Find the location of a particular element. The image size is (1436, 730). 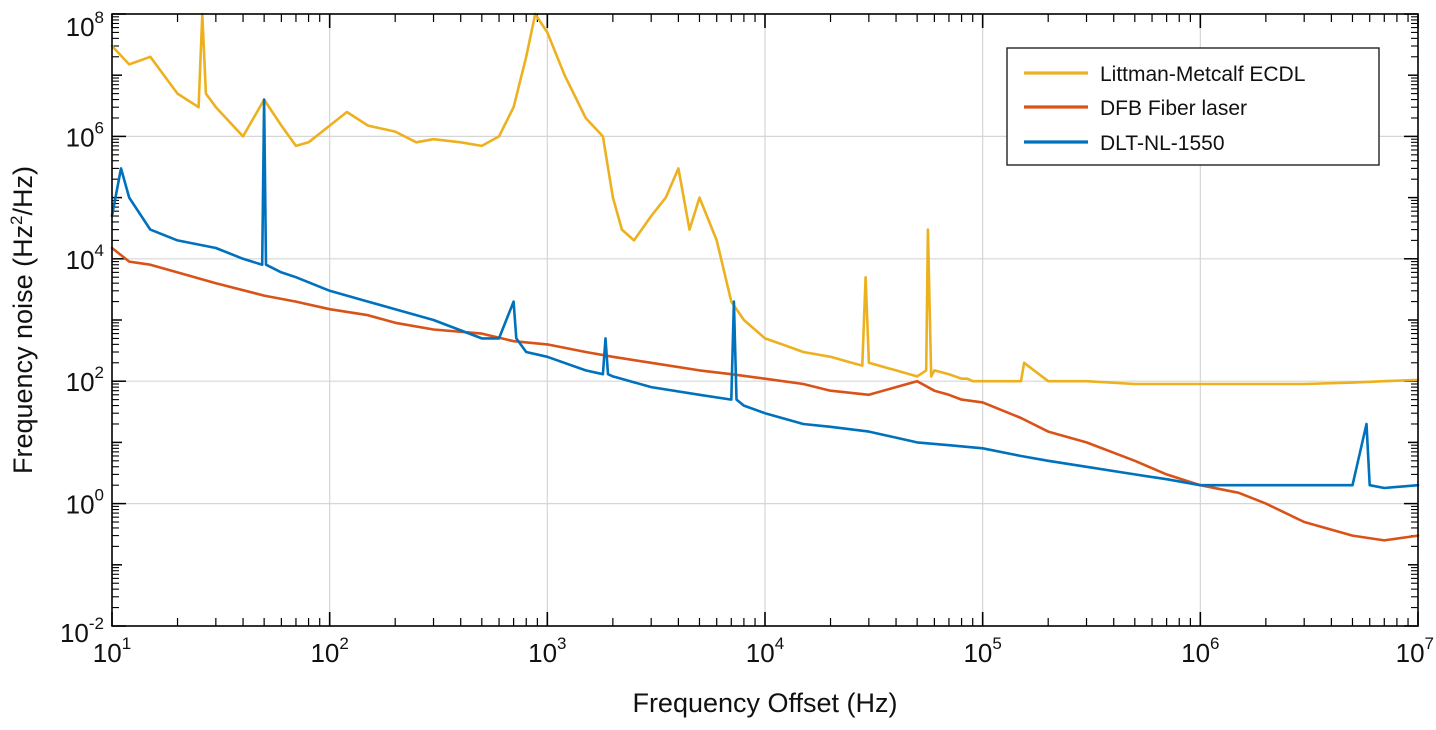

y-axis-label-part2: /Hz) is located at coordinates (23, 191).